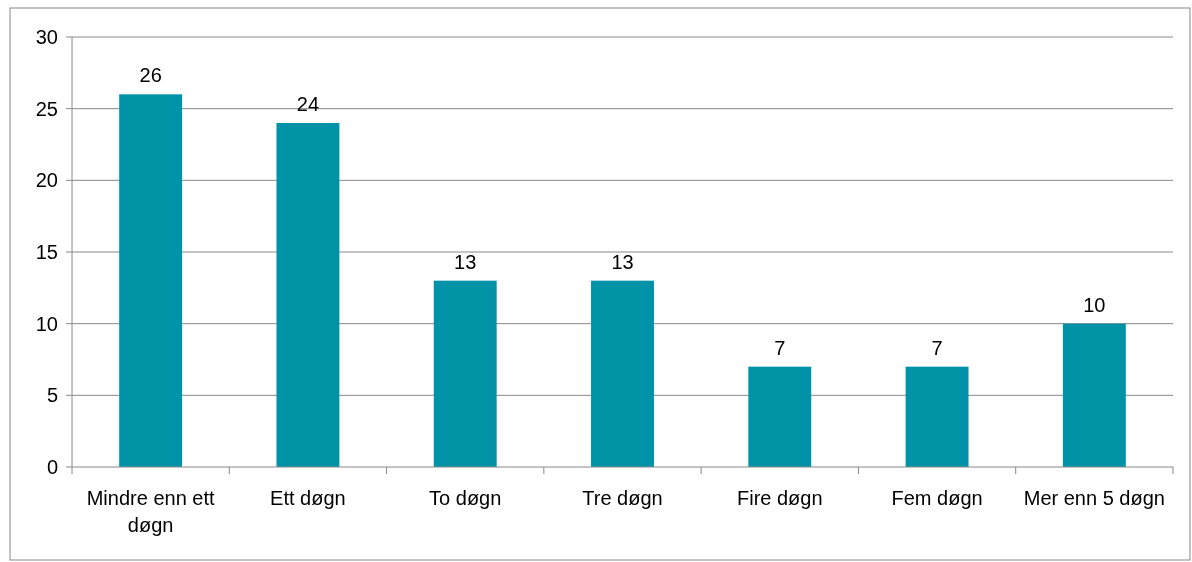  I want to click on x-tick-label: To døgn, so click(465, 498).